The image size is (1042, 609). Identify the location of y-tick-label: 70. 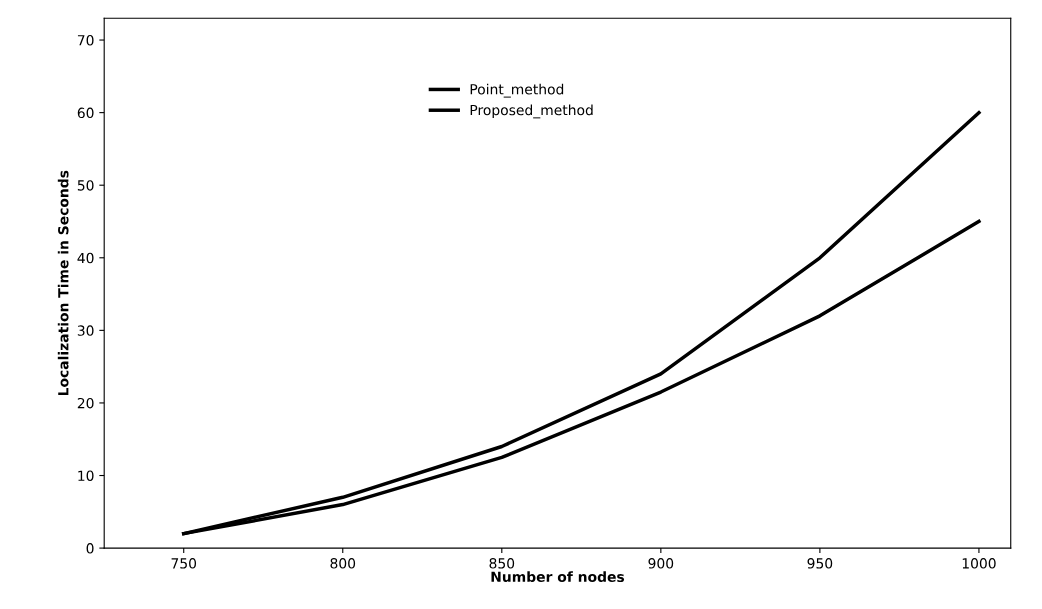
(85, 40).